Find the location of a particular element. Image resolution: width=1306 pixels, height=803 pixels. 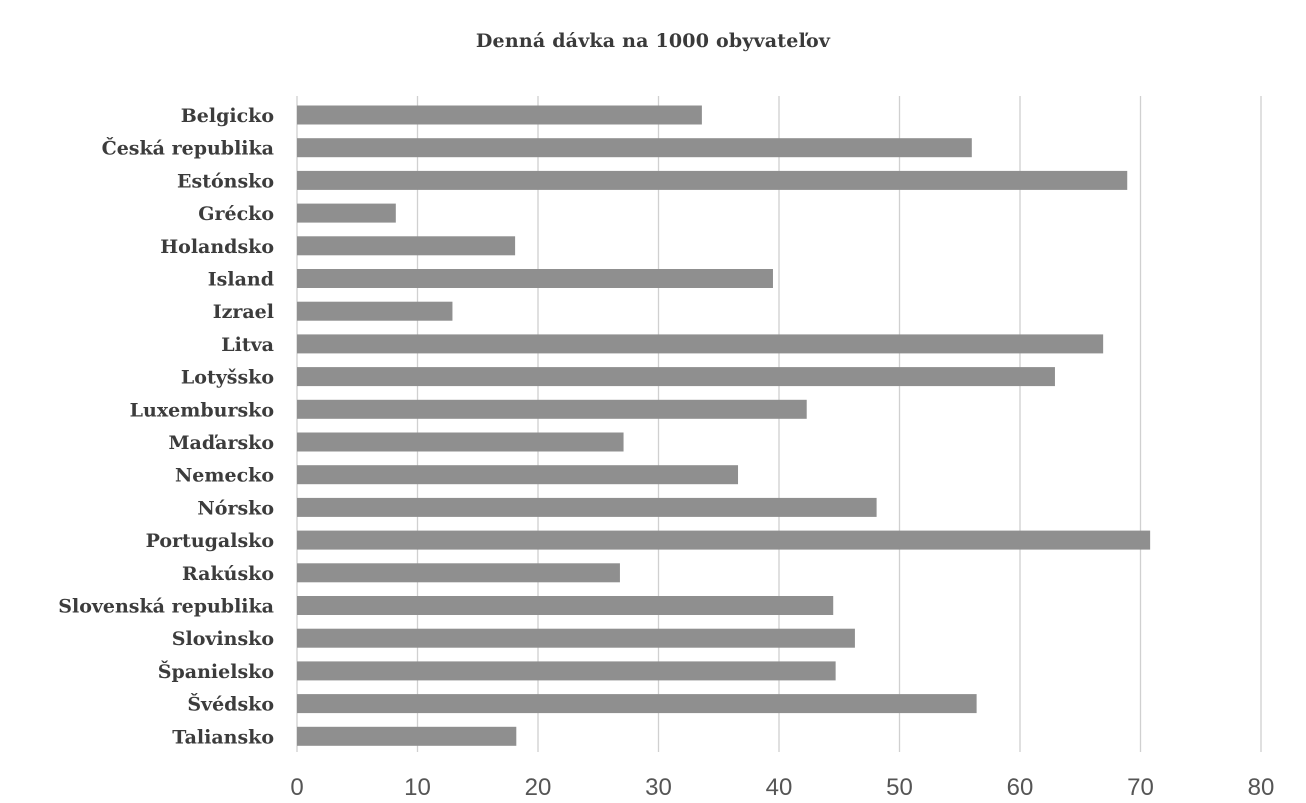

x-tick-label: 0 is located at coordinates (296, 787).